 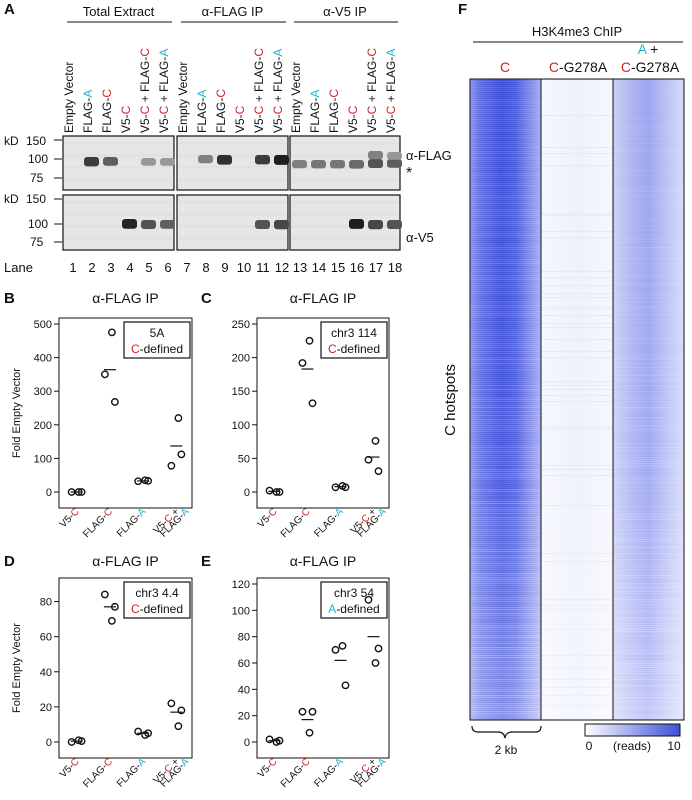 What do you see at coordinates (282, 267) in the screenshot?
I see `lane-number: 12` at bounding box center [282, 267].